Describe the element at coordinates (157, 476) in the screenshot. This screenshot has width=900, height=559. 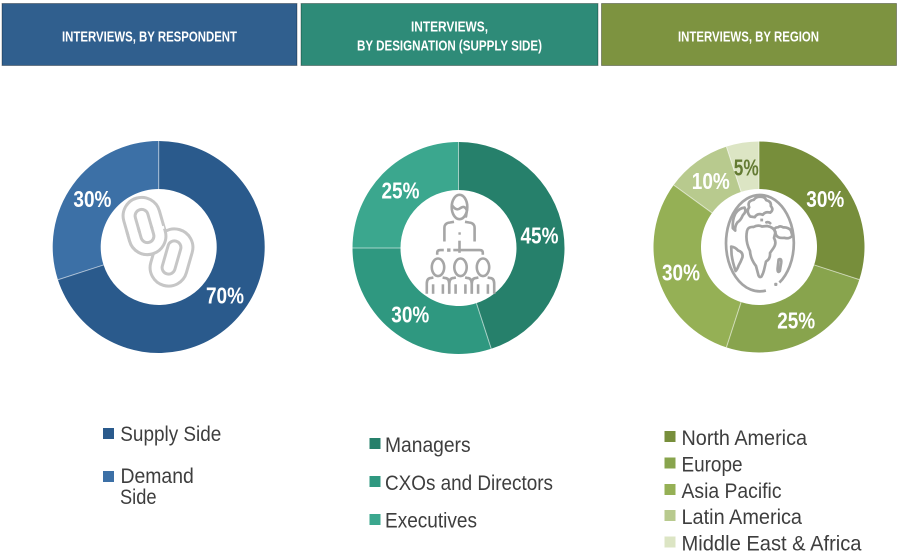
I see `svg-text: Demand` at that location.